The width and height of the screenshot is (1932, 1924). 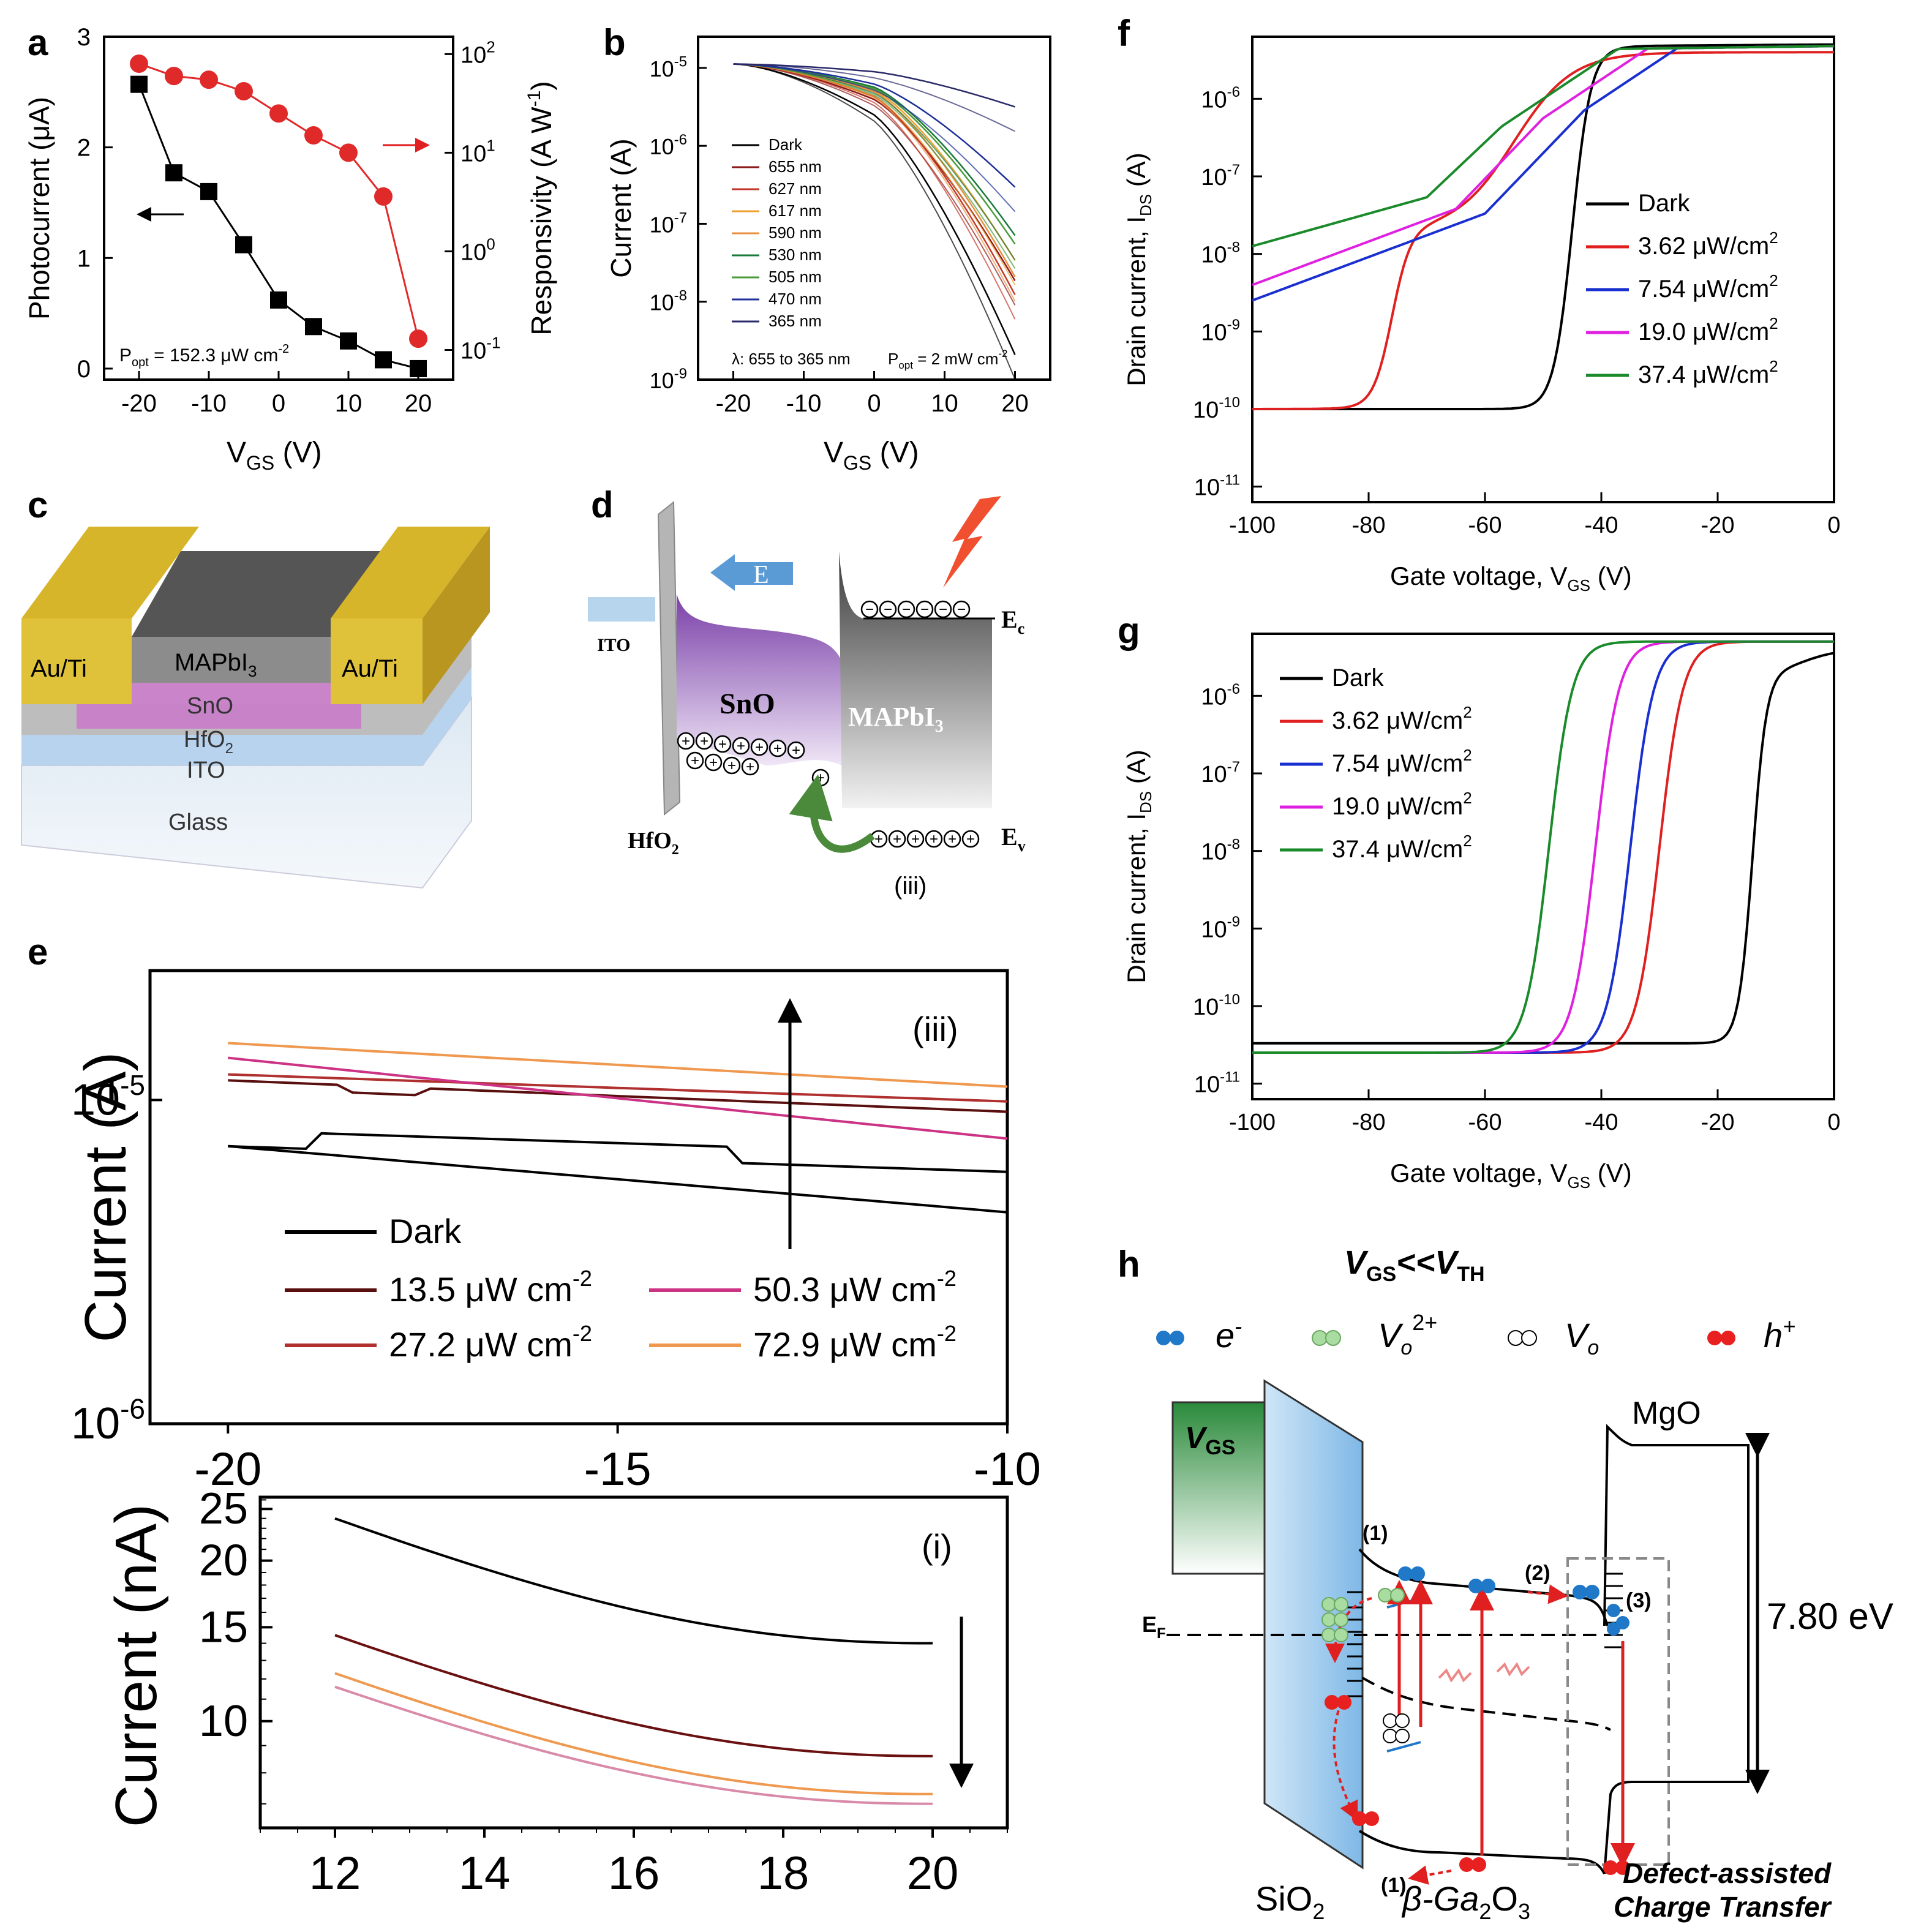 I want to click on vo-pair, so click(x=1402, y=1721).